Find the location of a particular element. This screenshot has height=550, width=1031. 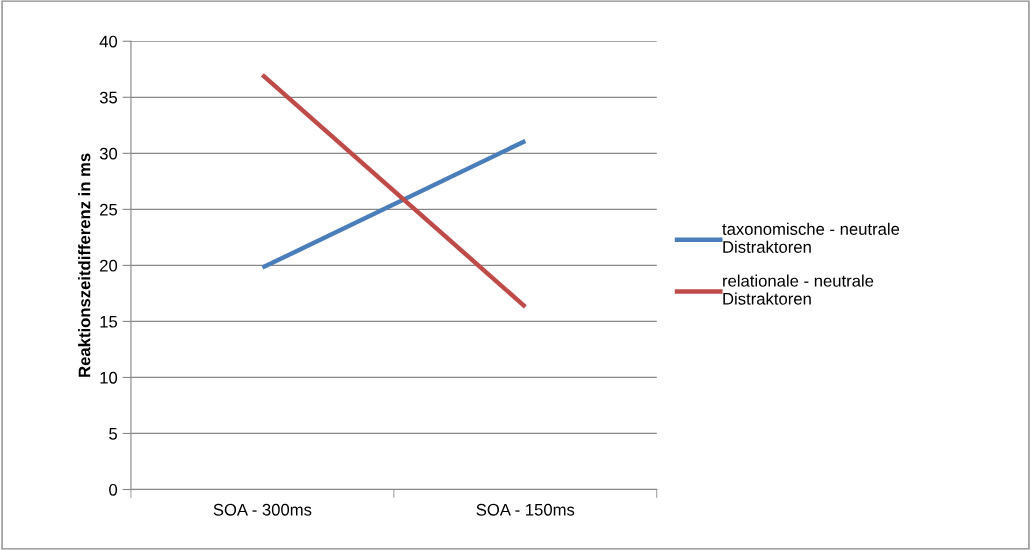

y-tick-label: 35 is located at coordinates (108, 97).